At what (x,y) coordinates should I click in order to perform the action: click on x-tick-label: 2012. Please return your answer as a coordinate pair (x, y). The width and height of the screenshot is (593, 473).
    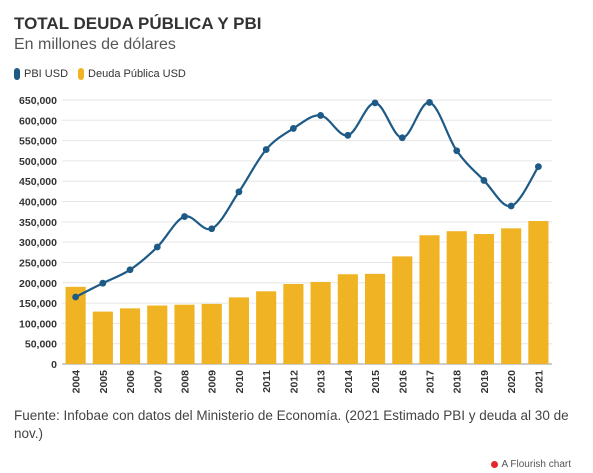
    Looking at the image, I should click on (294, 382).